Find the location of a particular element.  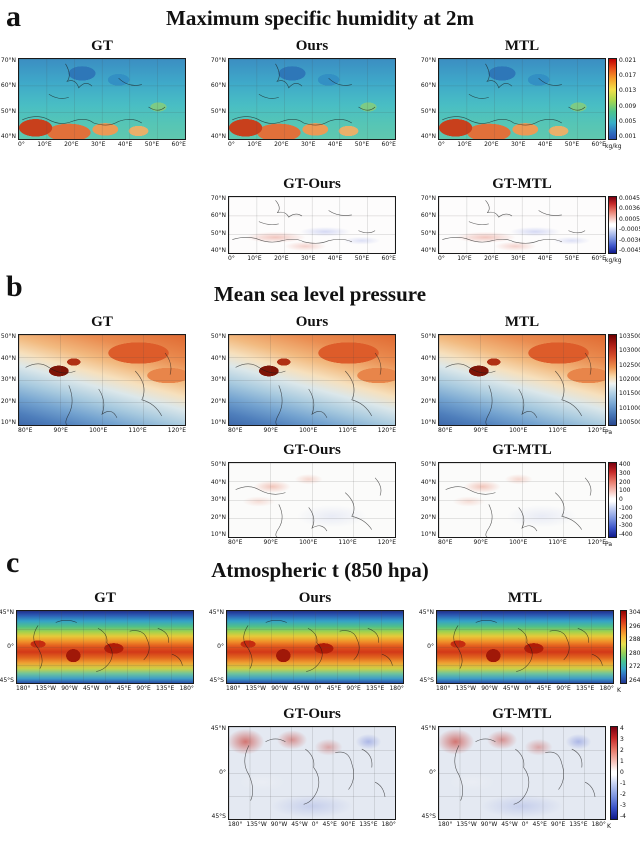

colorbar-tick-labels: 0.0045 0.0036 0.0005 -0.0005 -0.0036 -0.0045 is located at coordinates (629, 224).